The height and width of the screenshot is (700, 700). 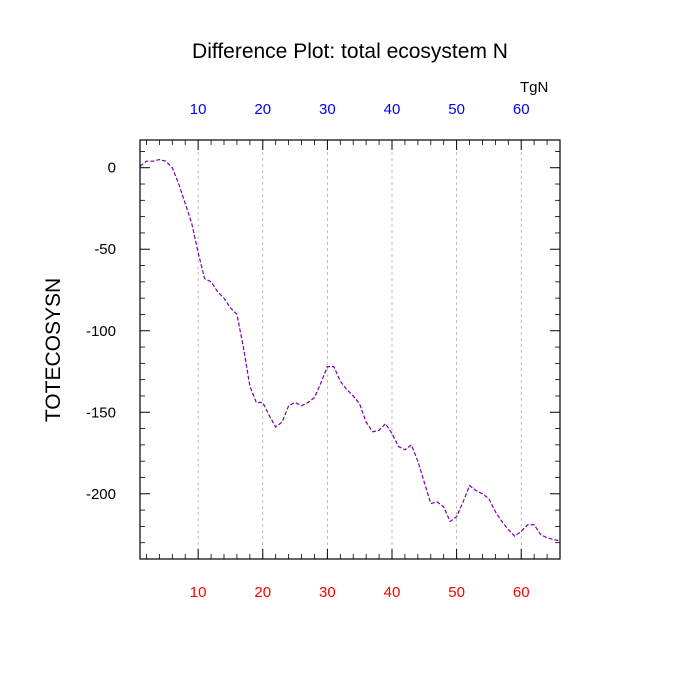 I want to click on y-tick-label--150: -150, so click(x=101, y=412).